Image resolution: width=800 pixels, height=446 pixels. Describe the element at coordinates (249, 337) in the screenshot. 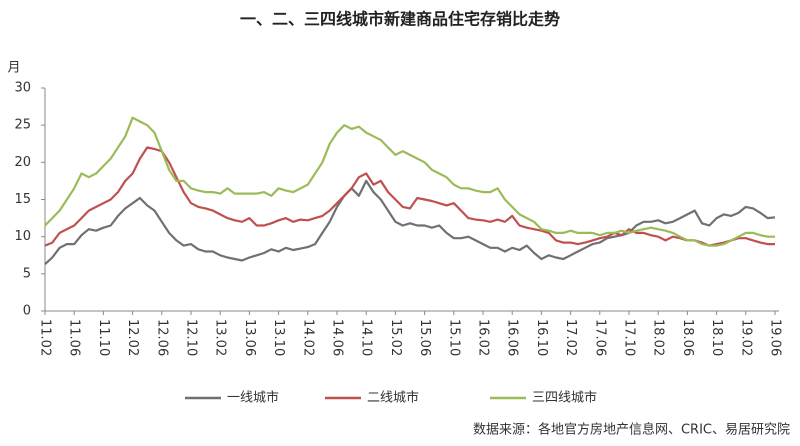

I see `x-tick-label: 13.06` at that location.